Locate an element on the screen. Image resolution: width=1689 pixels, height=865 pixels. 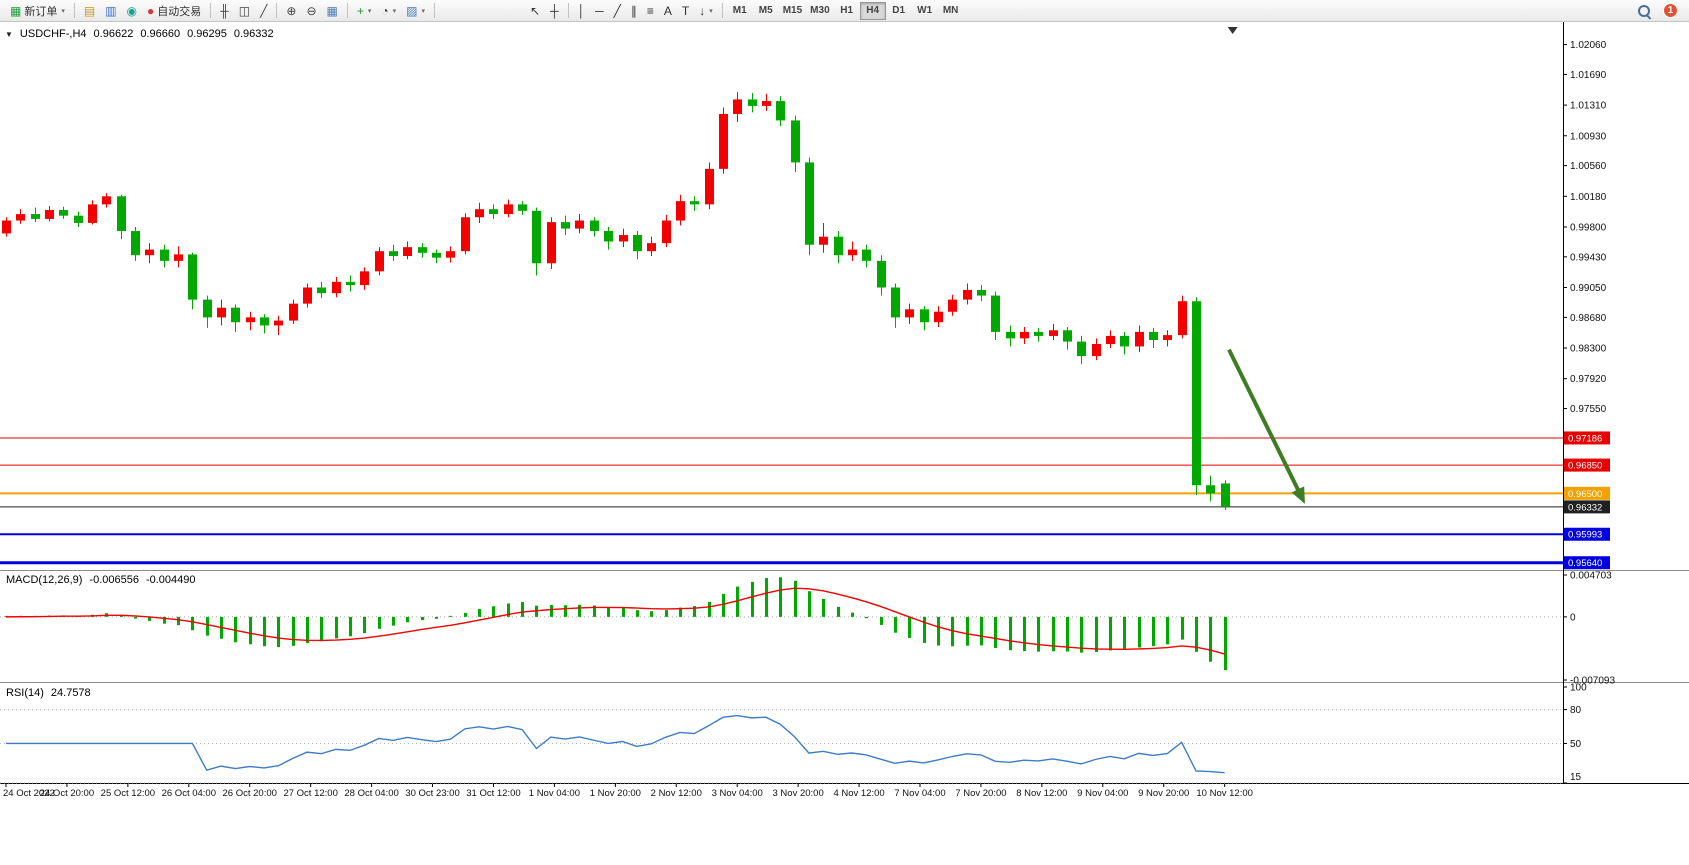
timeframe-button-m1: M1 is located at coordinates (740, 11).